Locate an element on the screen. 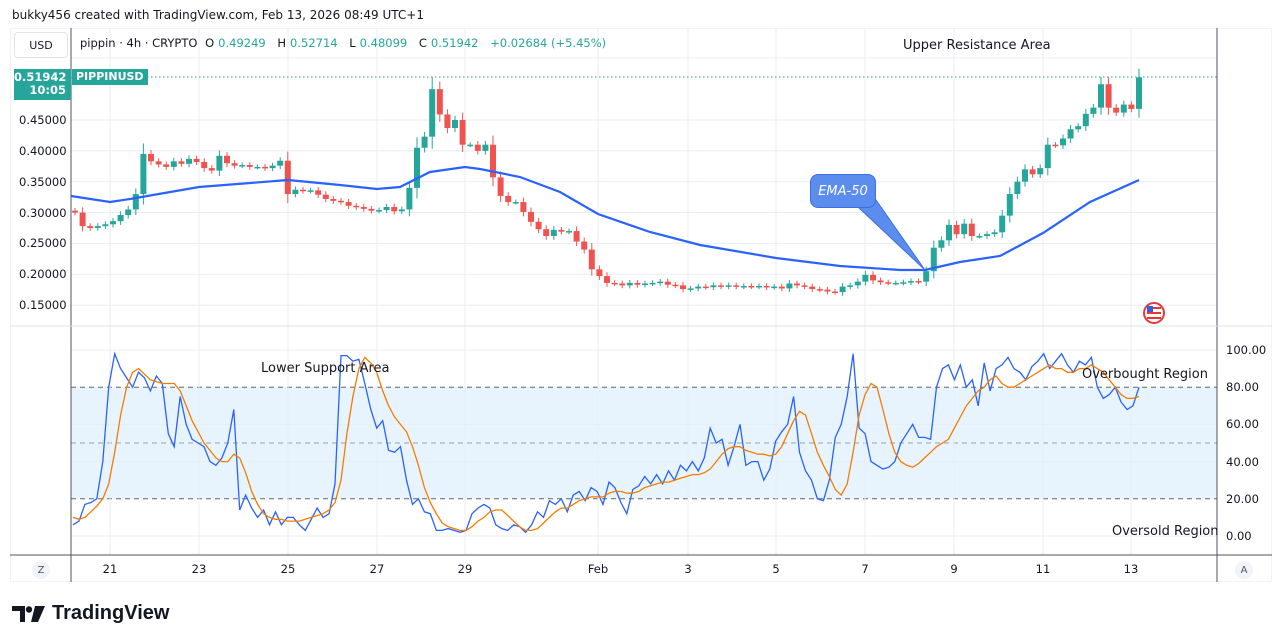 This screenshot has width=1281, height=643. rsi-tick: 100.00 is located at coordinates (1246, 350).